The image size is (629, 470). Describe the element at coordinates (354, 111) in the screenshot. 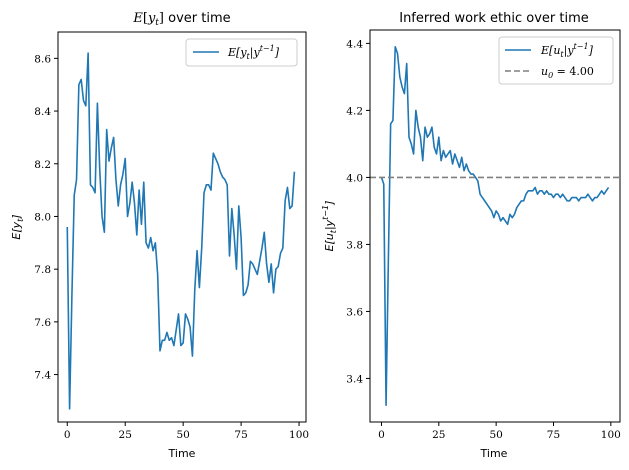

I see `right-y-tick-label: 4.2` at that location.